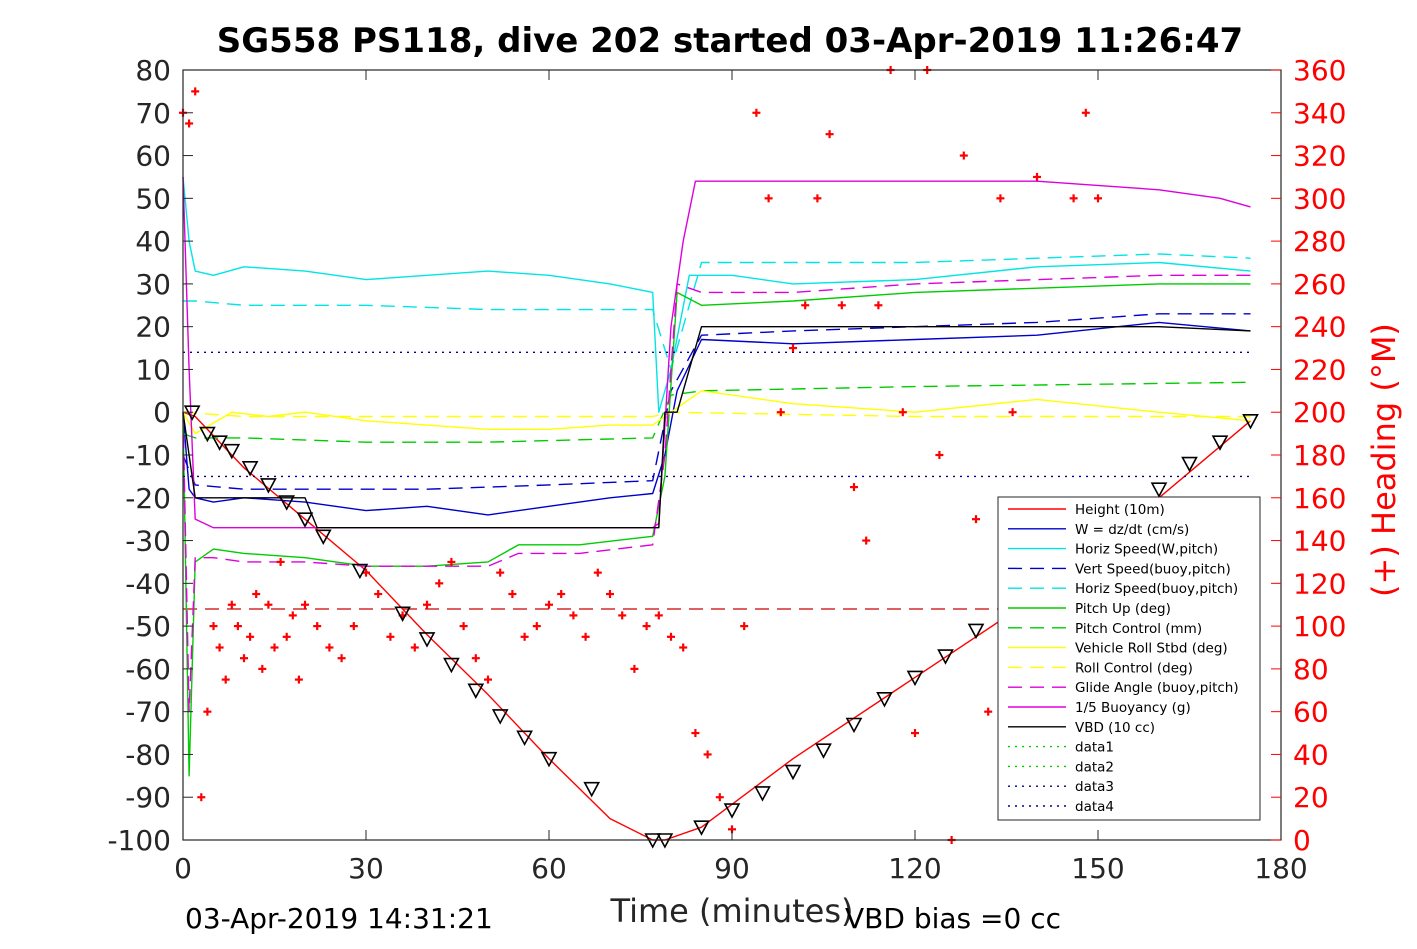 The image size is (1417, 949). I want to click on legend-label: Pitch Control (mm), so click(1138, 629).